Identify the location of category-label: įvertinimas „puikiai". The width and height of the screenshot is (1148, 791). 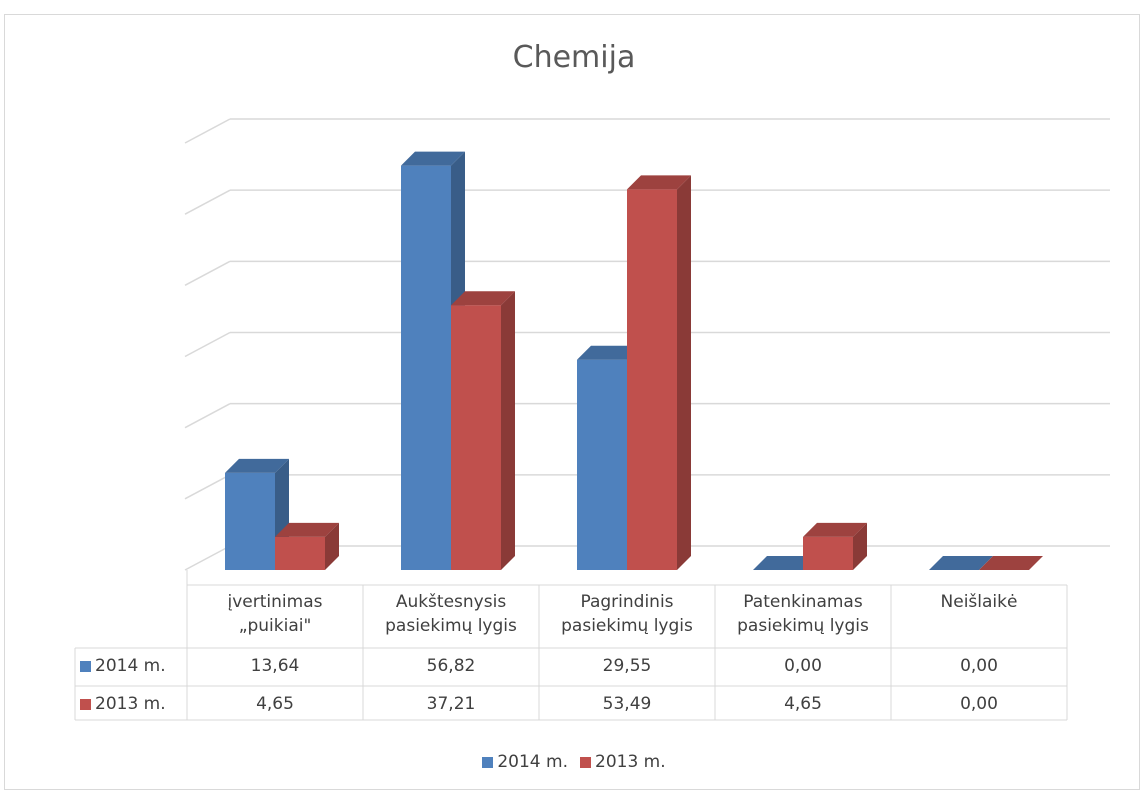
(275, 614).